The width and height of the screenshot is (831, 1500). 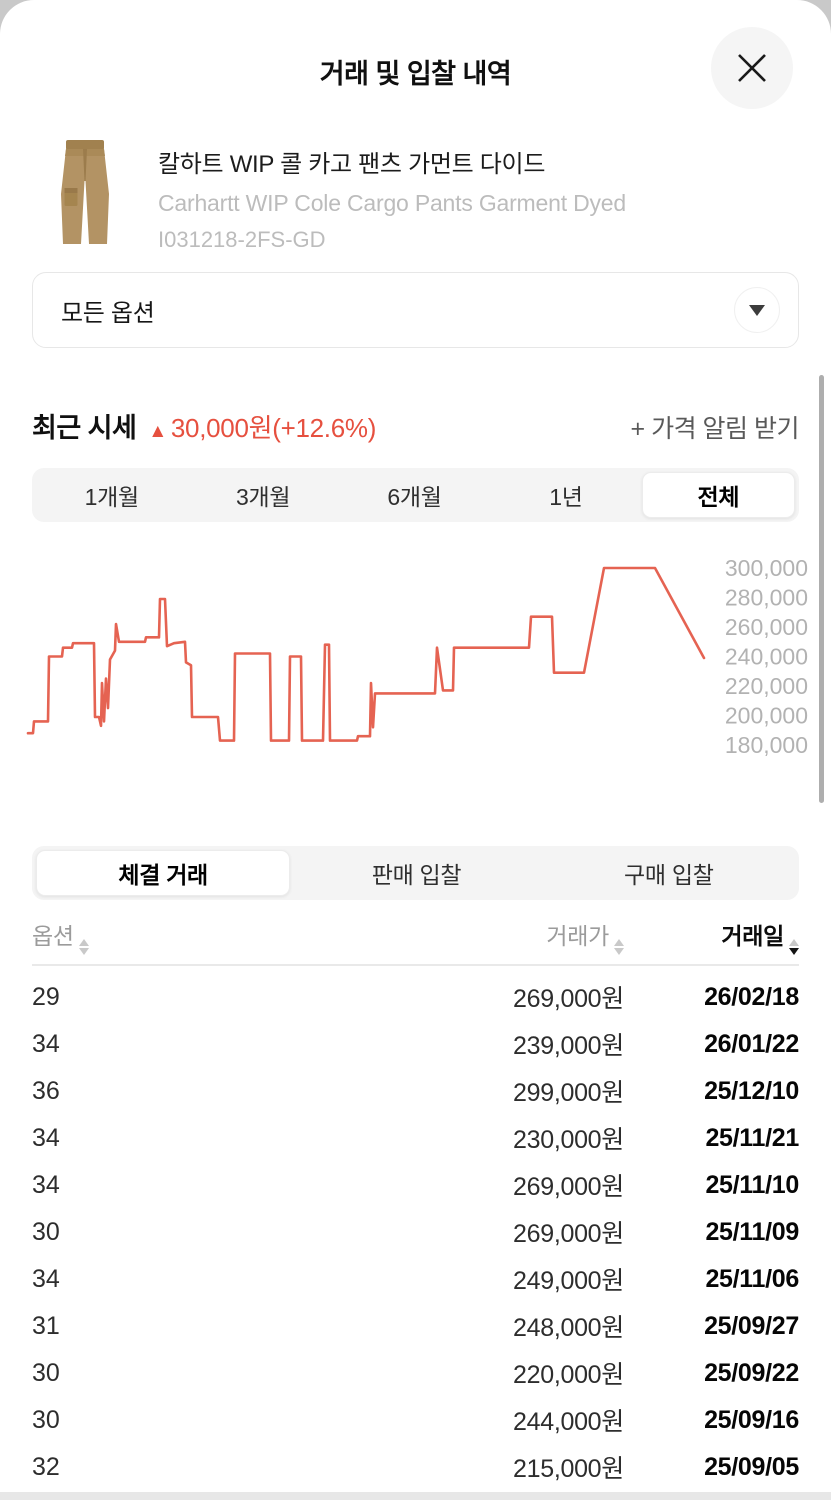 I want to click on column-header-0: 옵션, so click(x=178, y=936).